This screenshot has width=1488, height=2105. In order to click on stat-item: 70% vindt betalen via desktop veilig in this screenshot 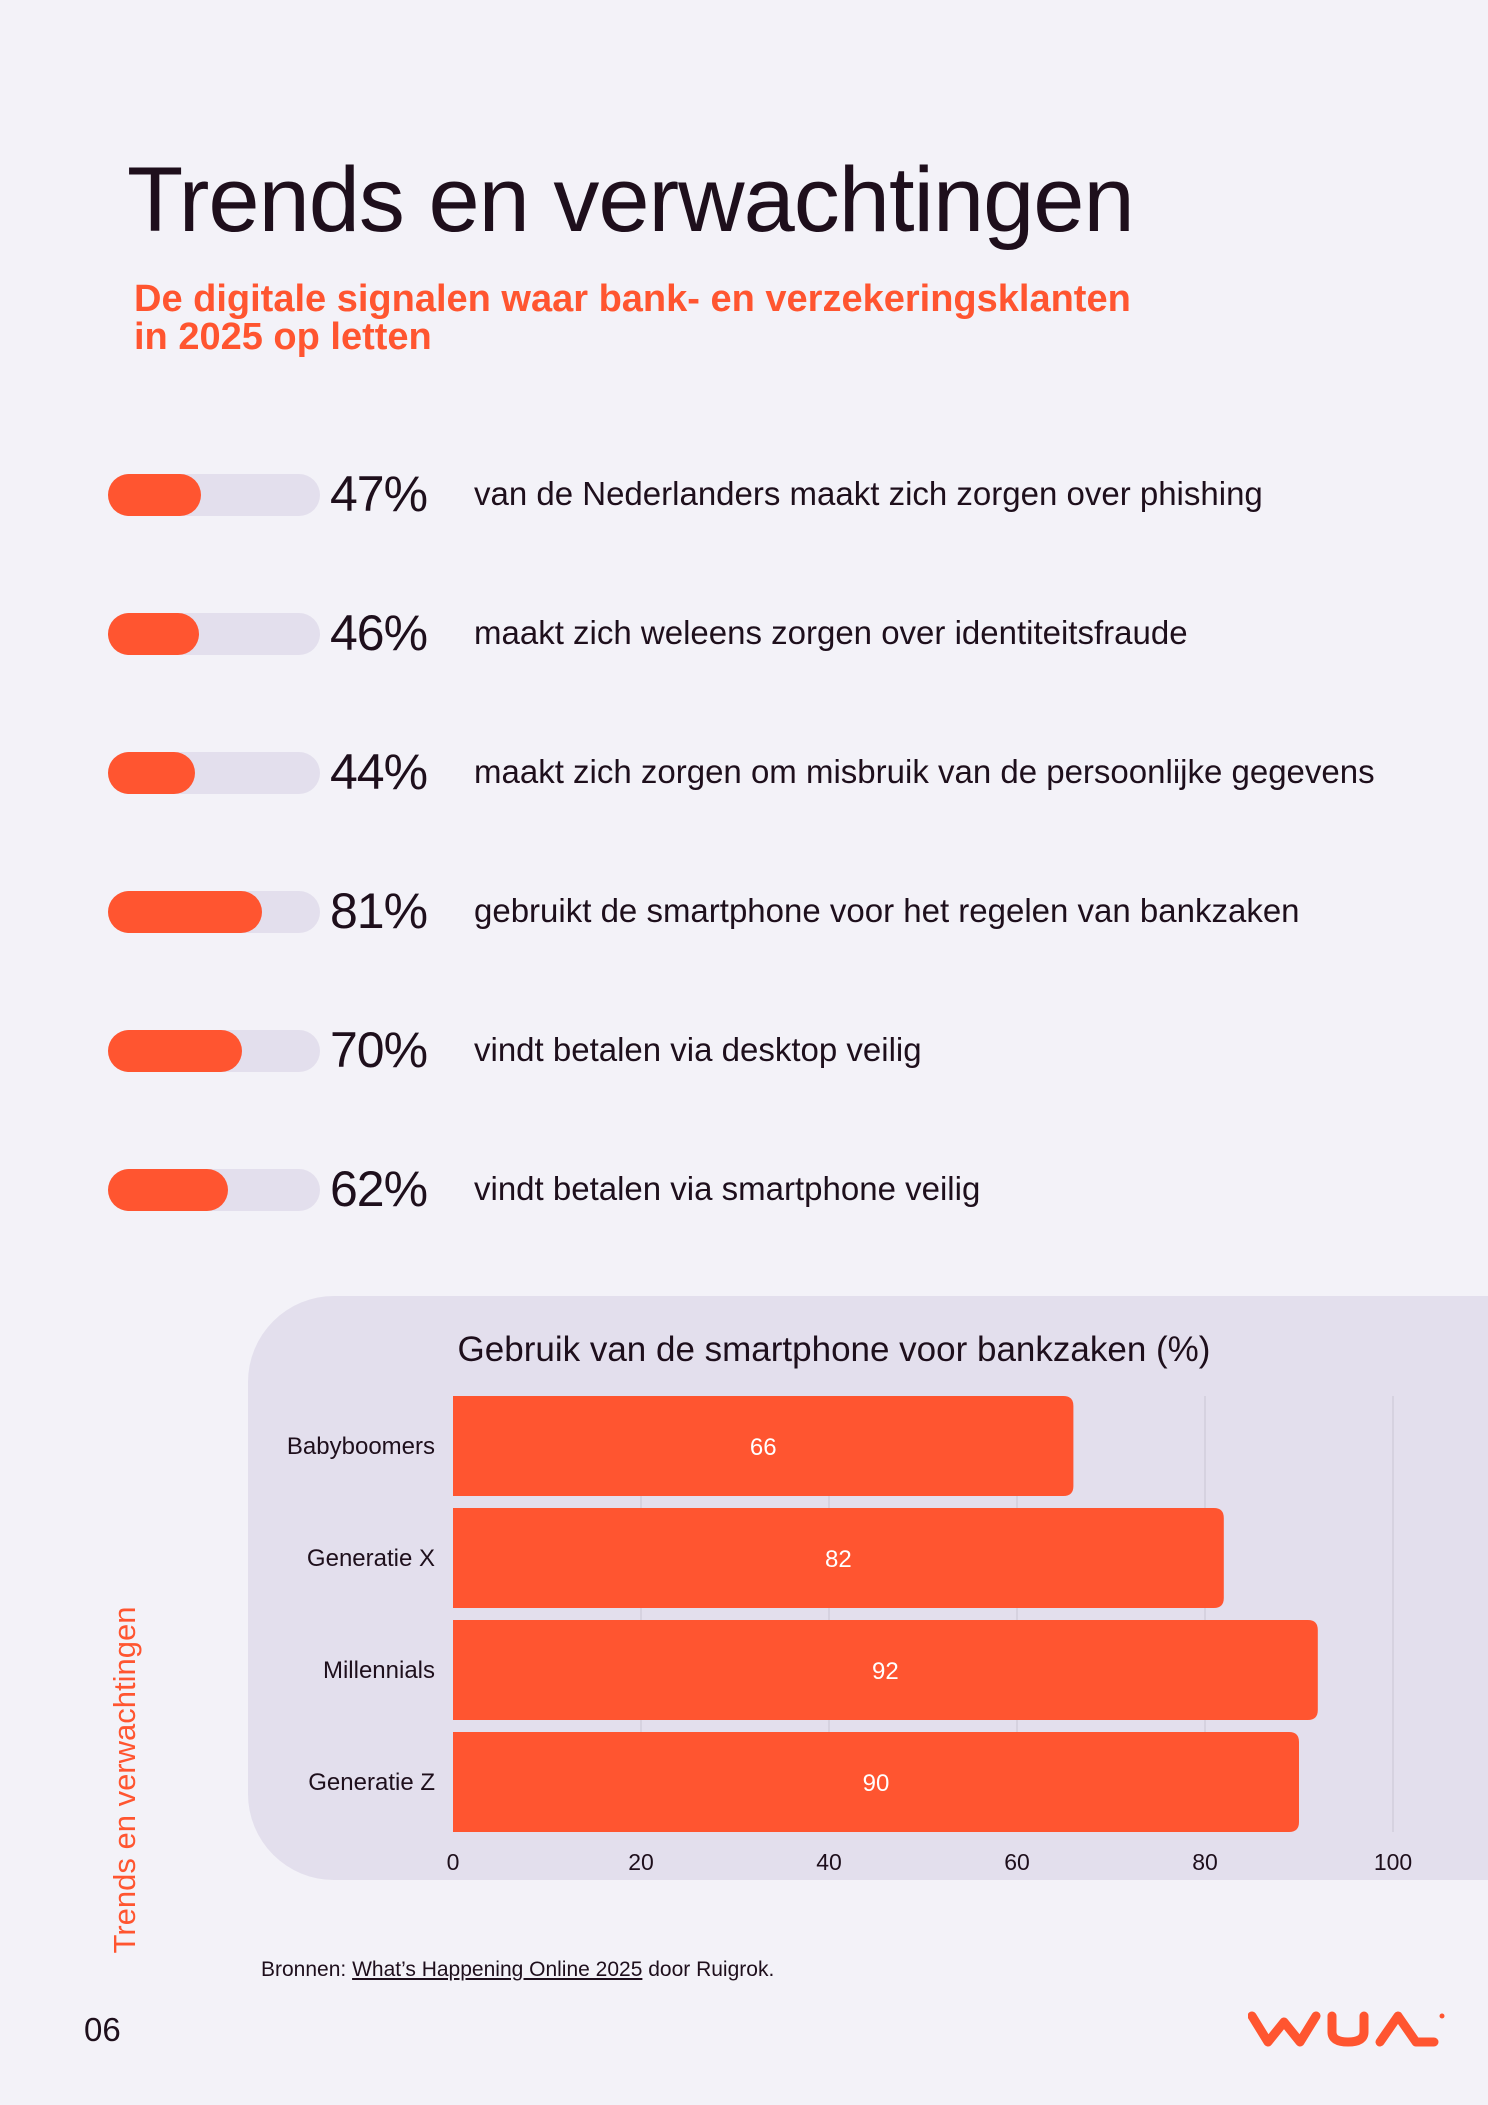, I will do `click(788, 1048)`.